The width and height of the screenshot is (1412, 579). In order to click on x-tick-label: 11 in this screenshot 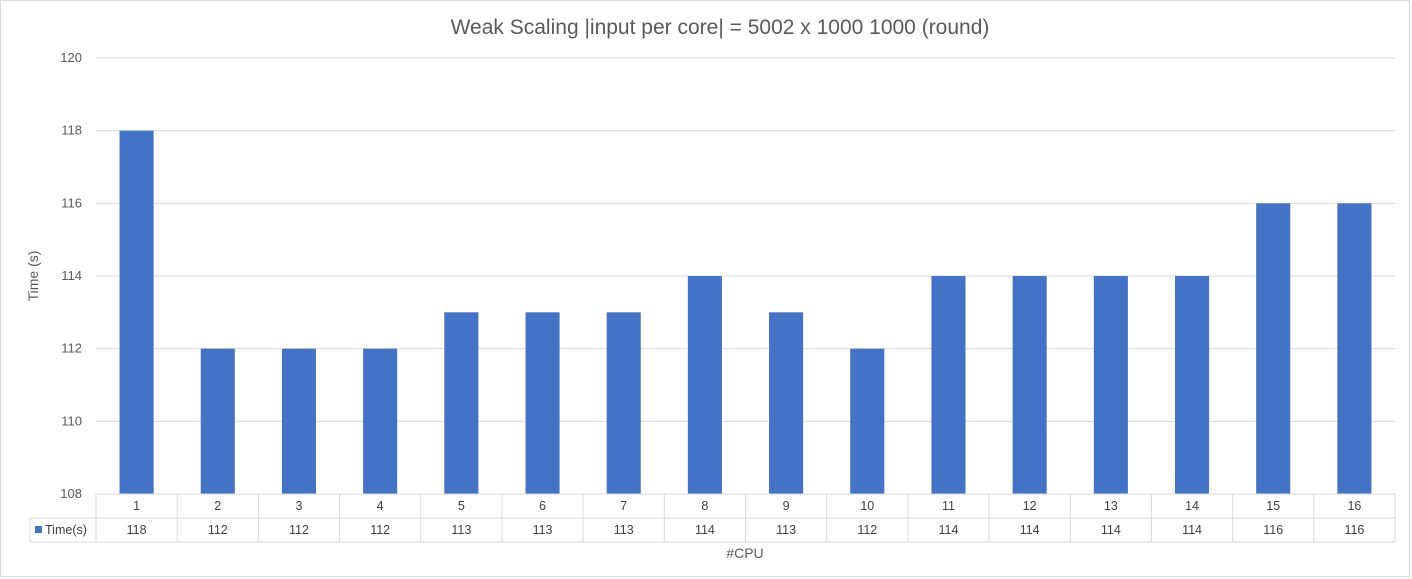, I will do `click(948, 506)`.